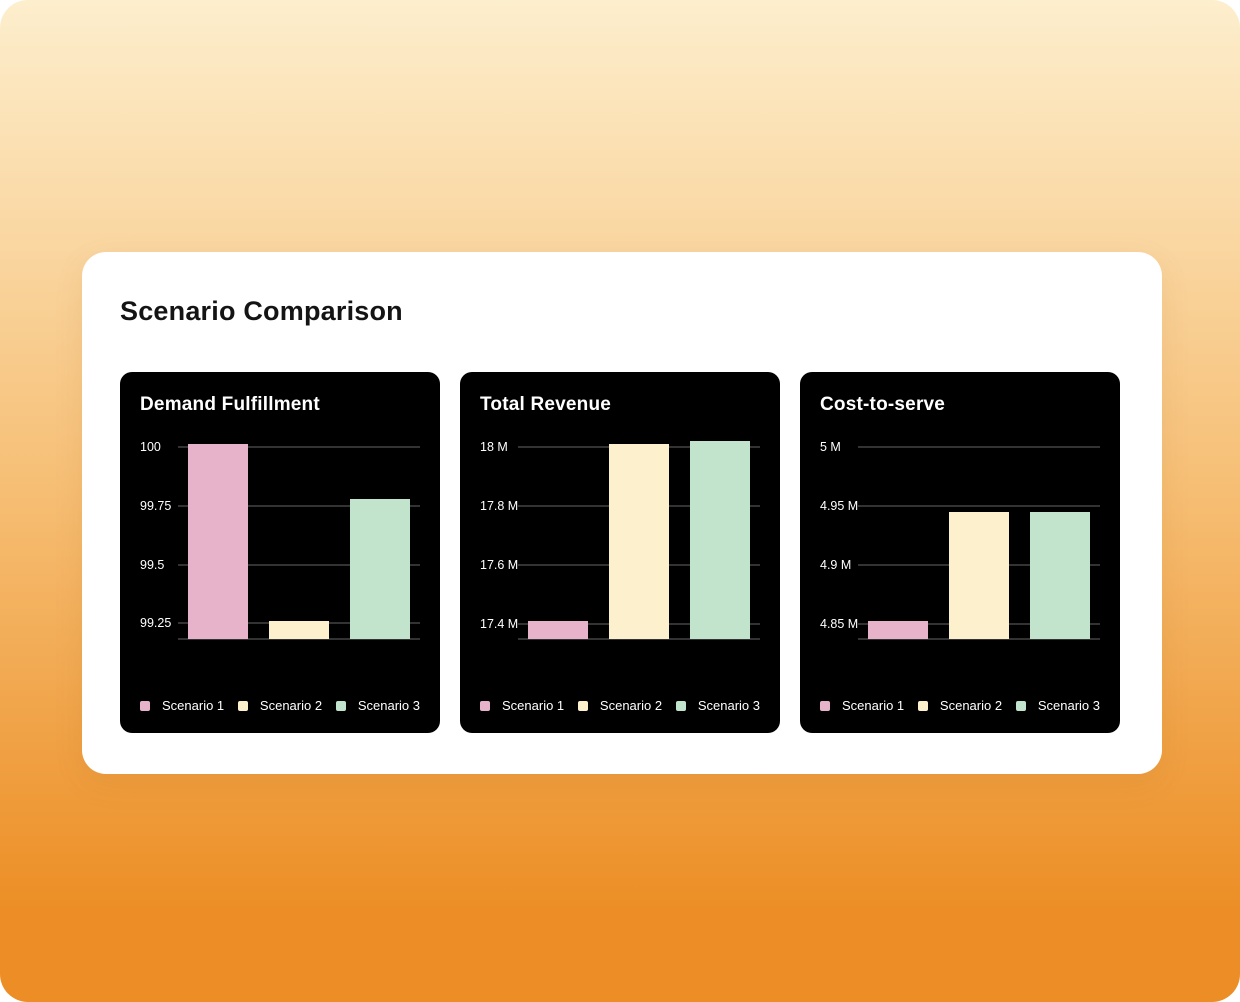 The width and height of the screenshot is (1240, 1002). Describe the element at coordinates (230, 404) in the screenshot. I see `chart-title: Demand Fulfillment` at that location.